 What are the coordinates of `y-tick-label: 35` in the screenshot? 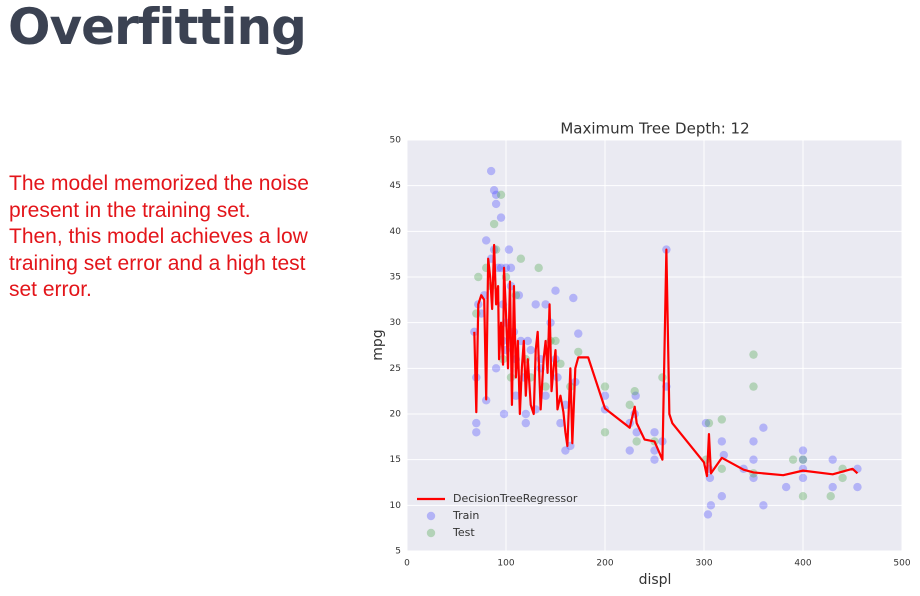 It's located at (395, 278).